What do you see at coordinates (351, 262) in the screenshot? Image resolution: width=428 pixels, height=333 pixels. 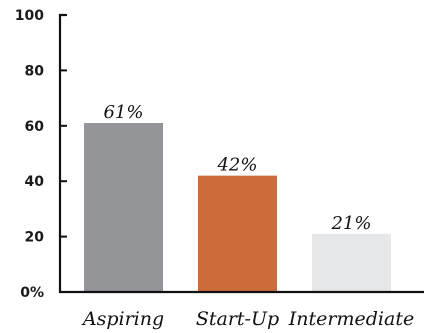 I see `bar-intermediate` at bounding box center [351, 262].